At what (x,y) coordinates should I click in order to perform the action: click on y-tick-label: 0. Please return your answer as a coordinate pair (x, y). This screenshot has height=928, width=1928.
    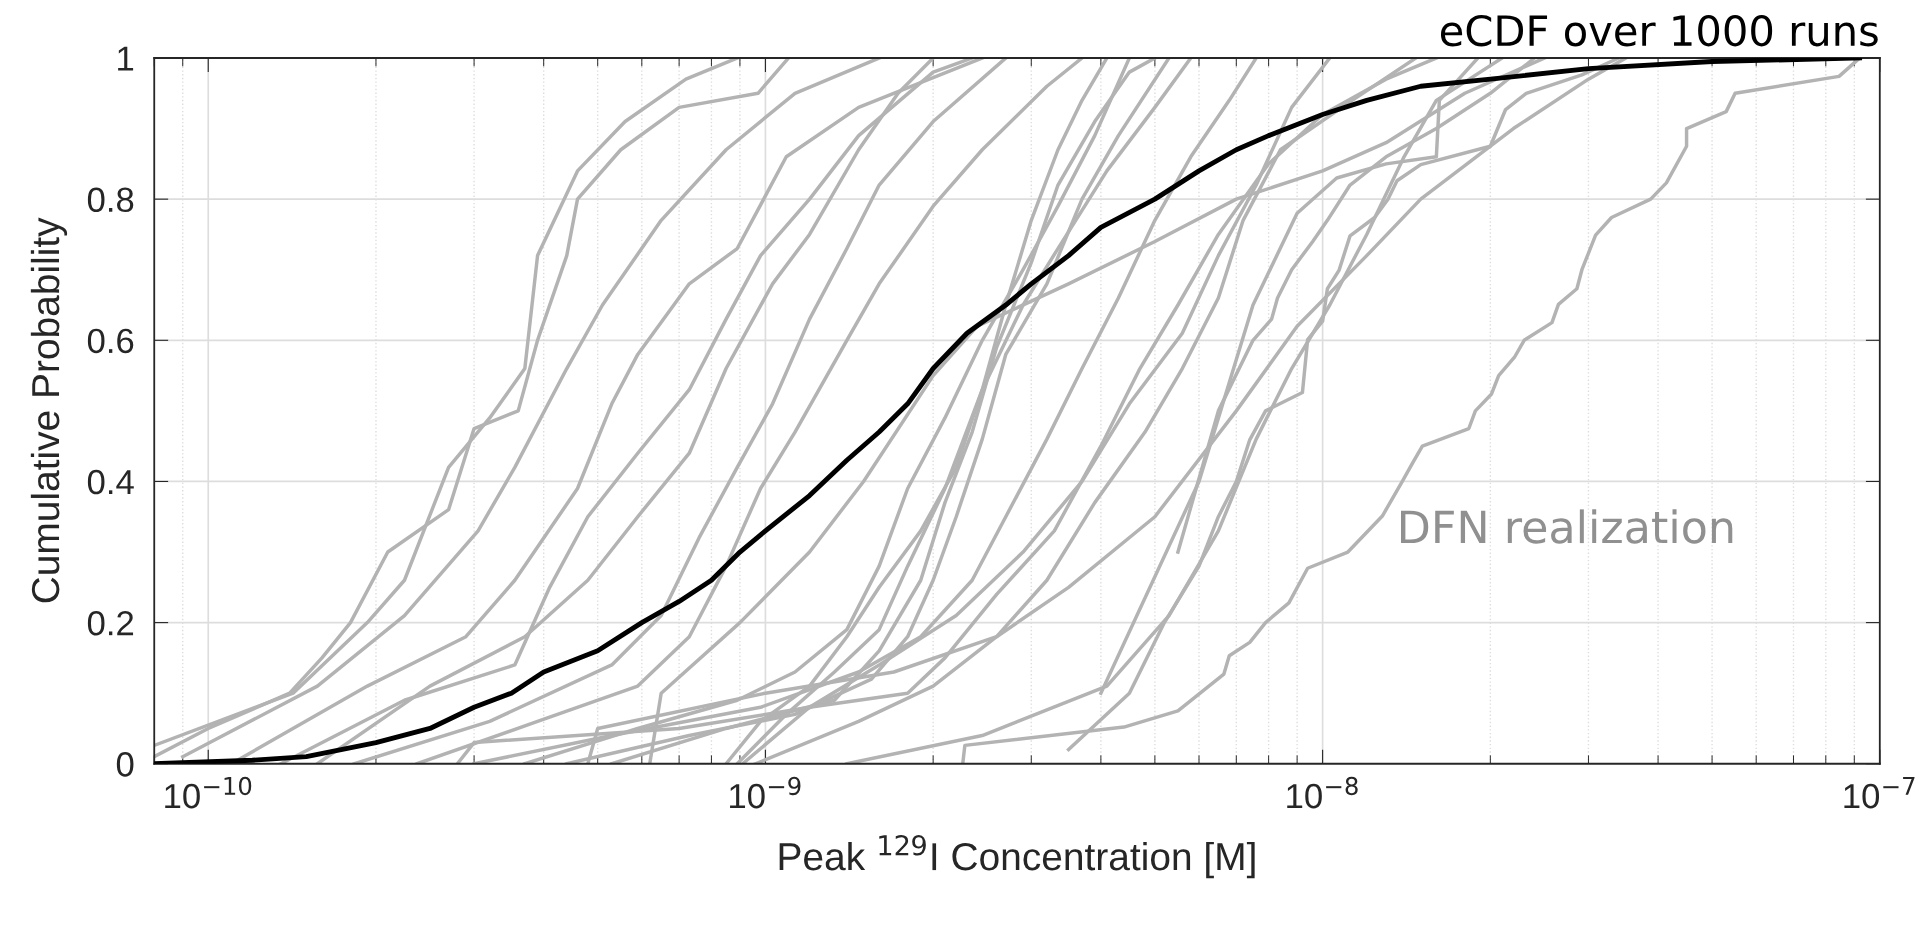
    Looking at the image, I should click on (125, 764).